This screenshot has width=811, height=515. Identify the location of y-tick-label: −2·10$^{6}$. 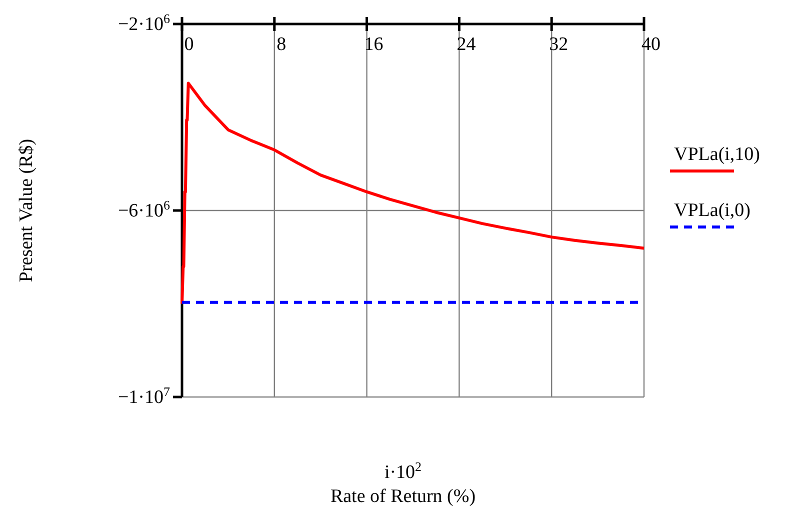
(144, 22).